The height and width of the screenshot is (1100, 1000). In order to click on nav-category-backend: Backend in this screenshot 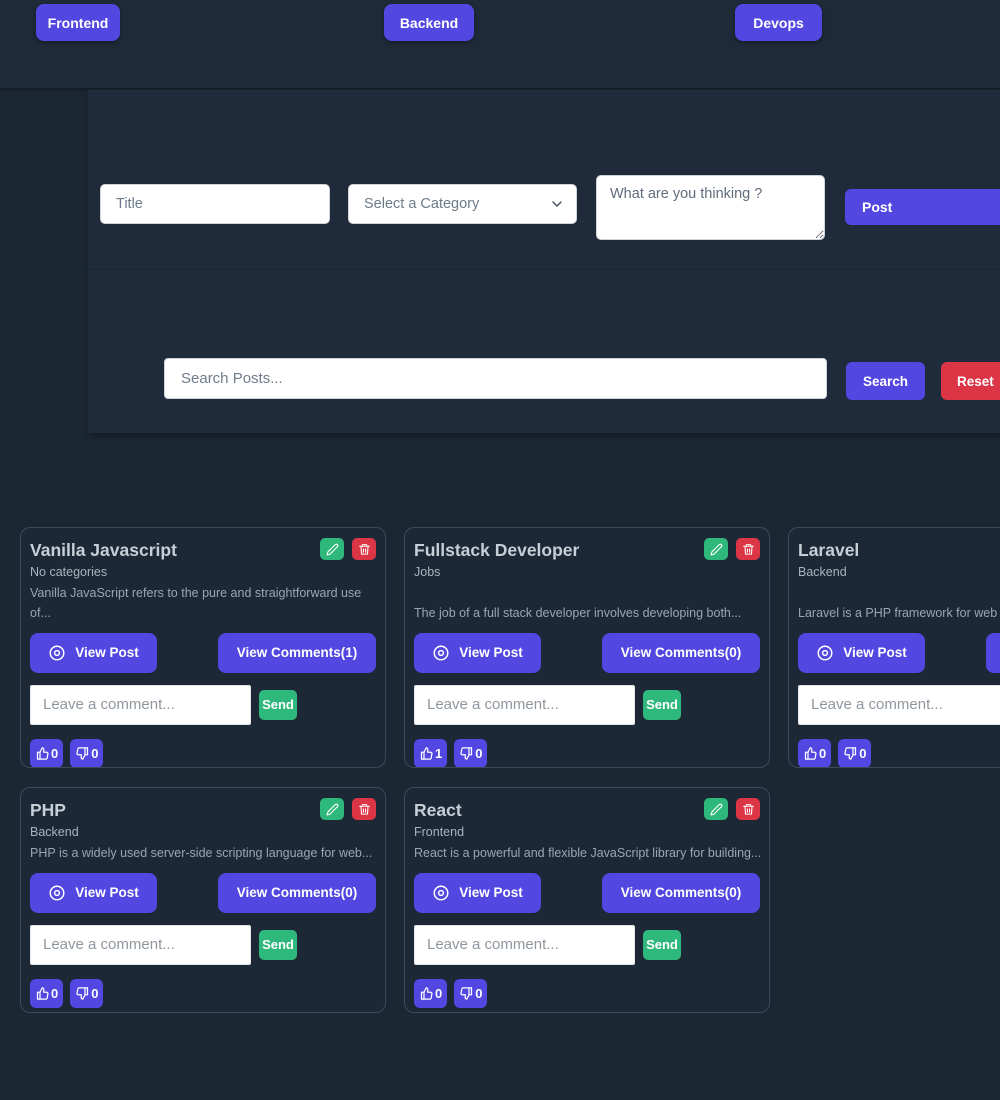, I will do `click(429, 22)`.